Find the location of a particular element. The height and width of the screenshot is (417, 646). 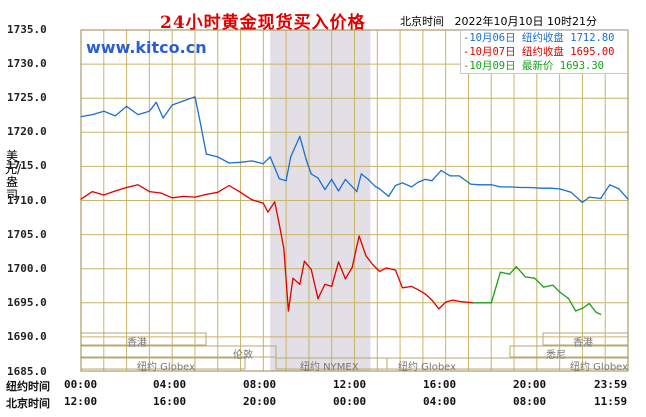

market-label-hongkong2: 香港 is located at coordinates (583, 343).